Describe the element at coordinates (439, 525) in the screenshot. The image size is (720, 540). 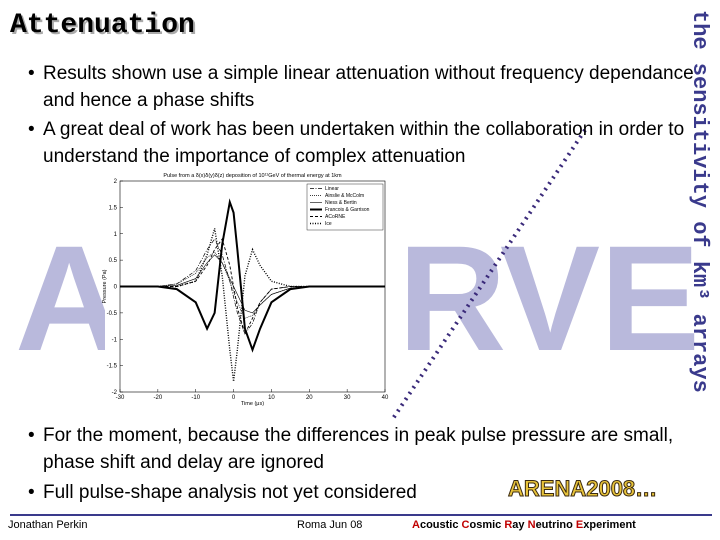
I see `footer-rest: coustic` at that location.